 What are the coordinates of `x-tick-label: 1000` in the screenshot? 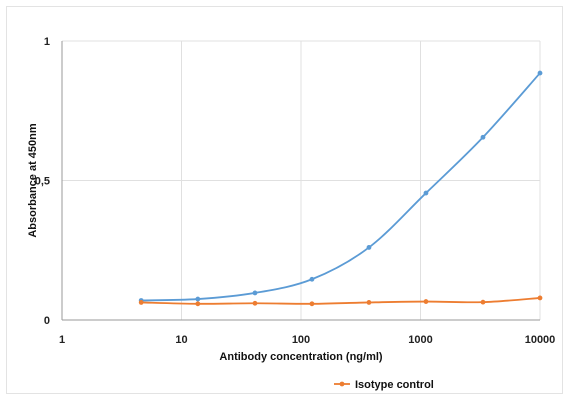 It's located at (420, 340).